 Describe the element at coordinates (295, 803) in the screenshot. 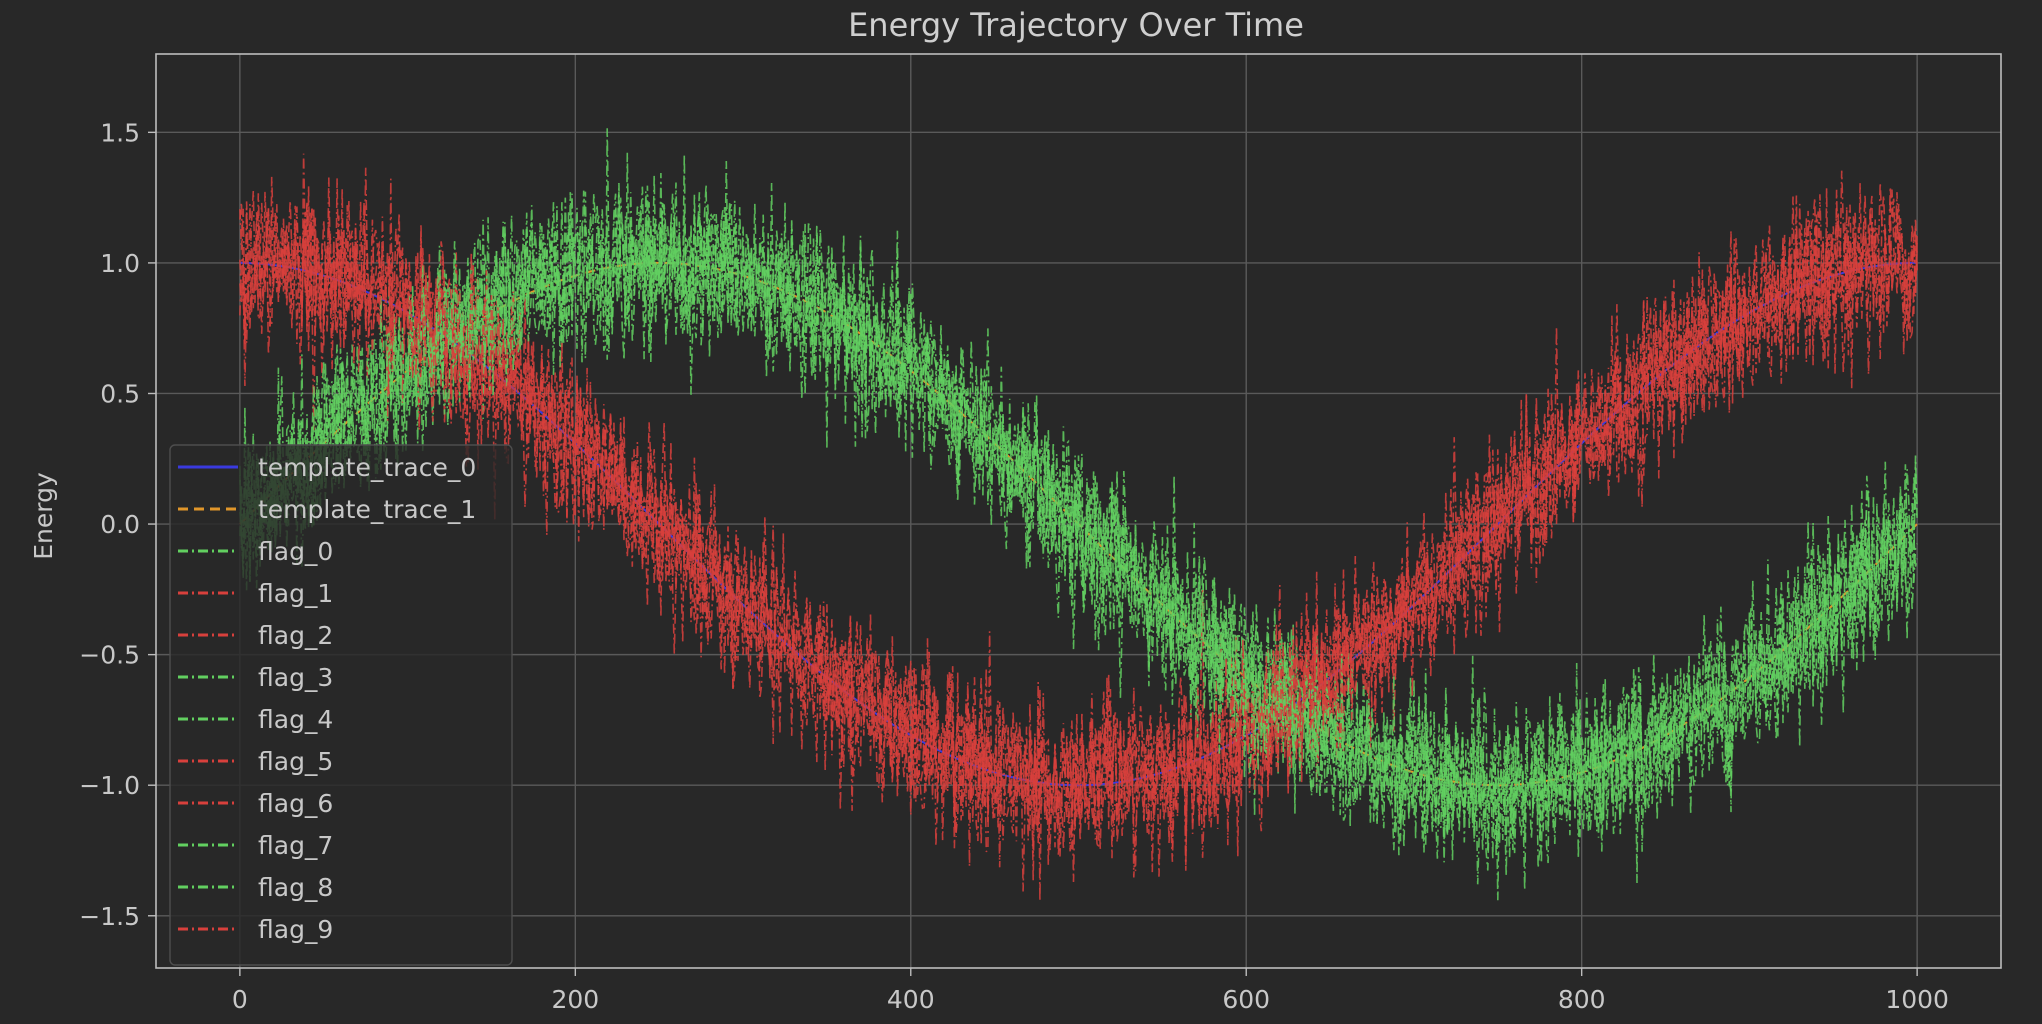

I see `legend-label-flag_6: flag_6` at that location.